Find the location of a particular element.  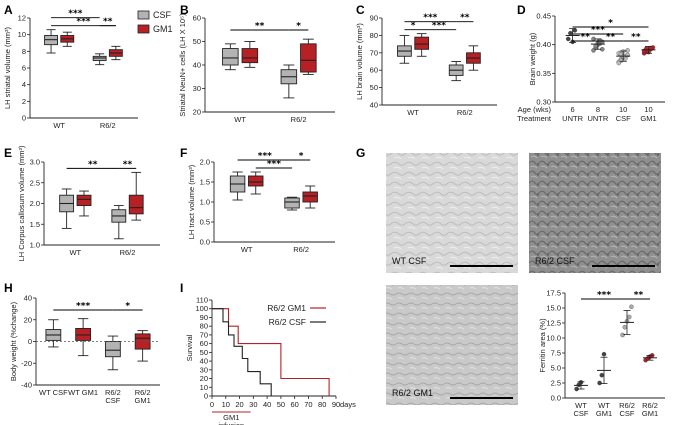

y-tick-label: 2.0 is located at coordinates (205, 162).